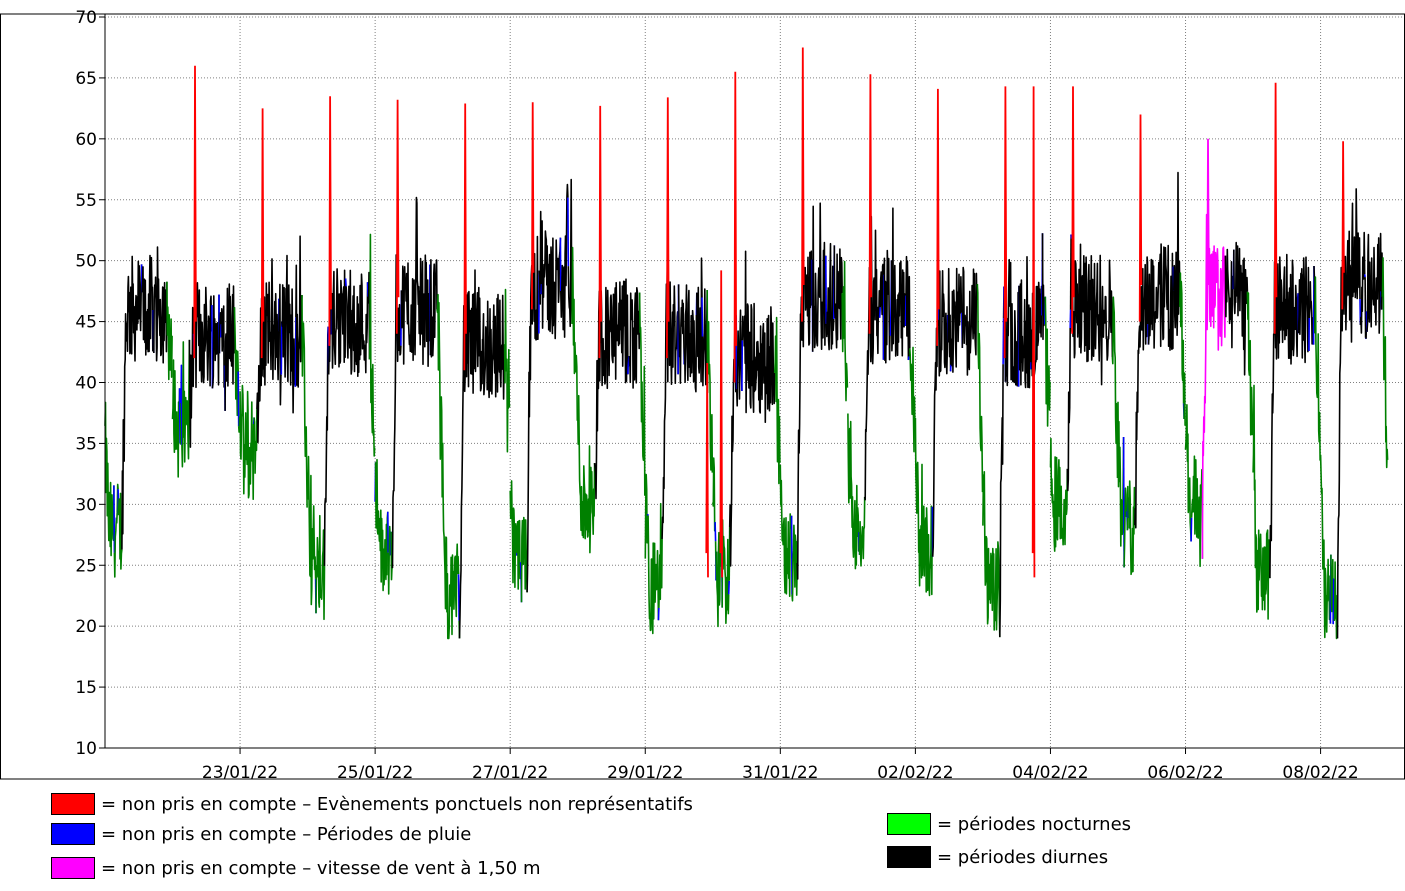 The width and height of the screenshot is (1405, 891). I want to click on y-tick-label: 25, so click(86, 566).